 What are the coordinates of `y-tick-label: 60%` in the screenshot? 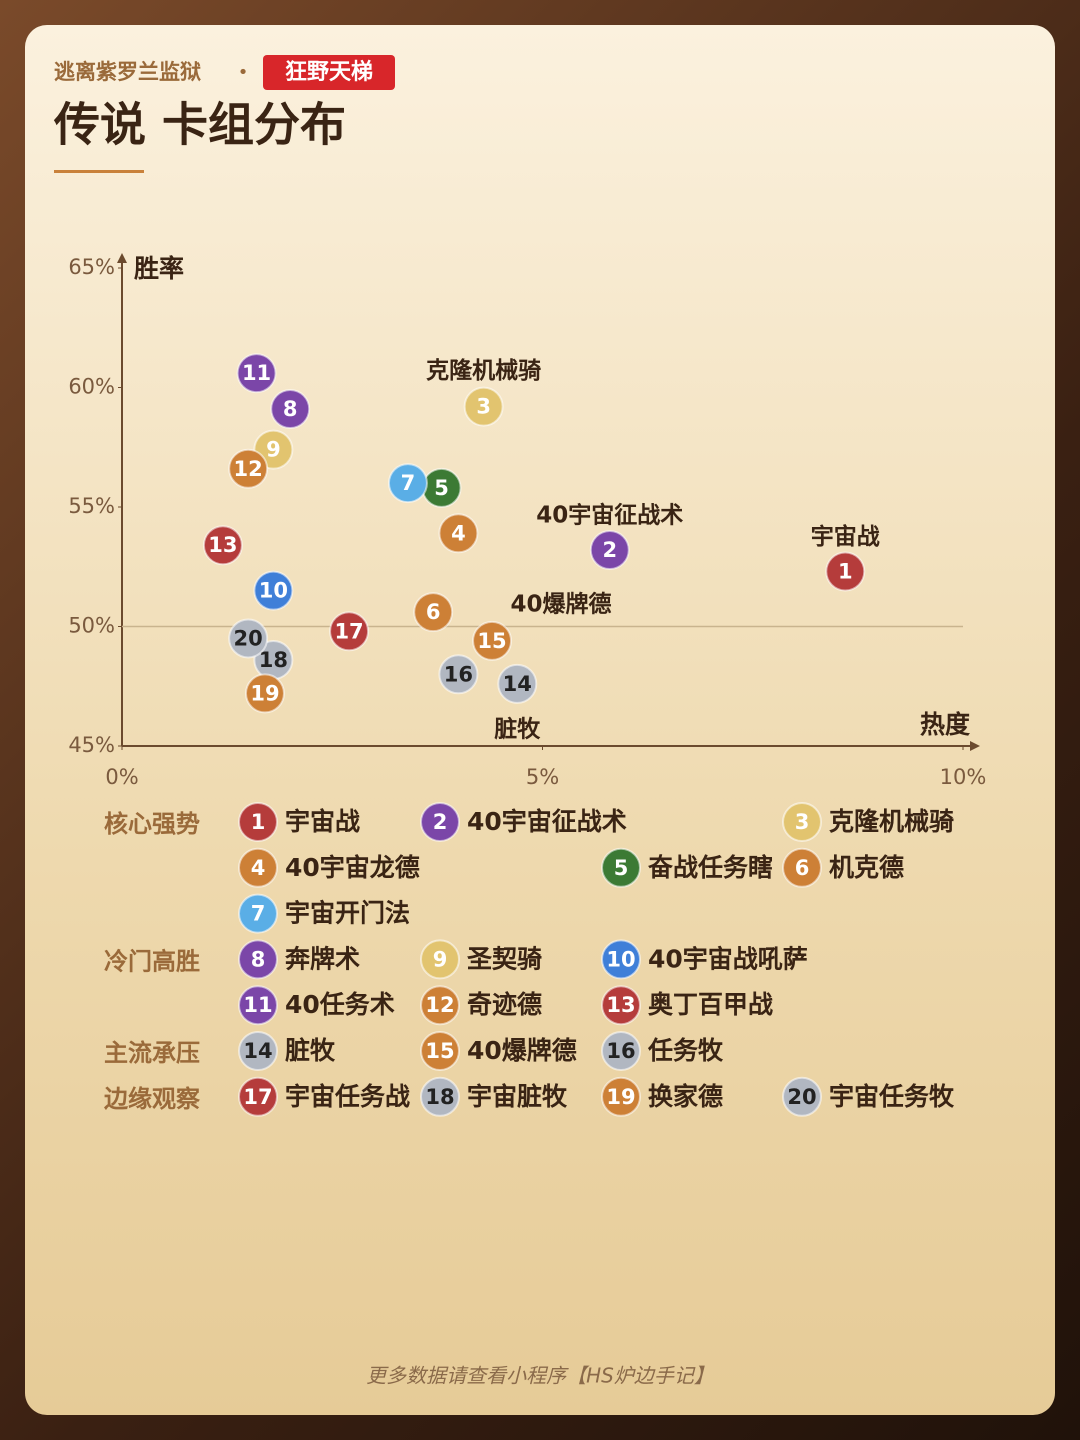 It's located at (91, 387).